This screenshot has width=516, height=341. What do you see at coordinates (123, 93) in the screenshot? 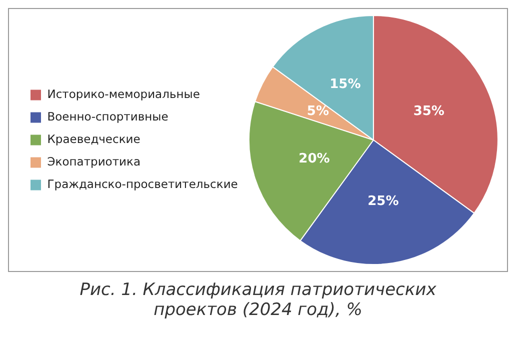
I see `legend-label: Историко-мемориальные` at bounding box center [123, 93].